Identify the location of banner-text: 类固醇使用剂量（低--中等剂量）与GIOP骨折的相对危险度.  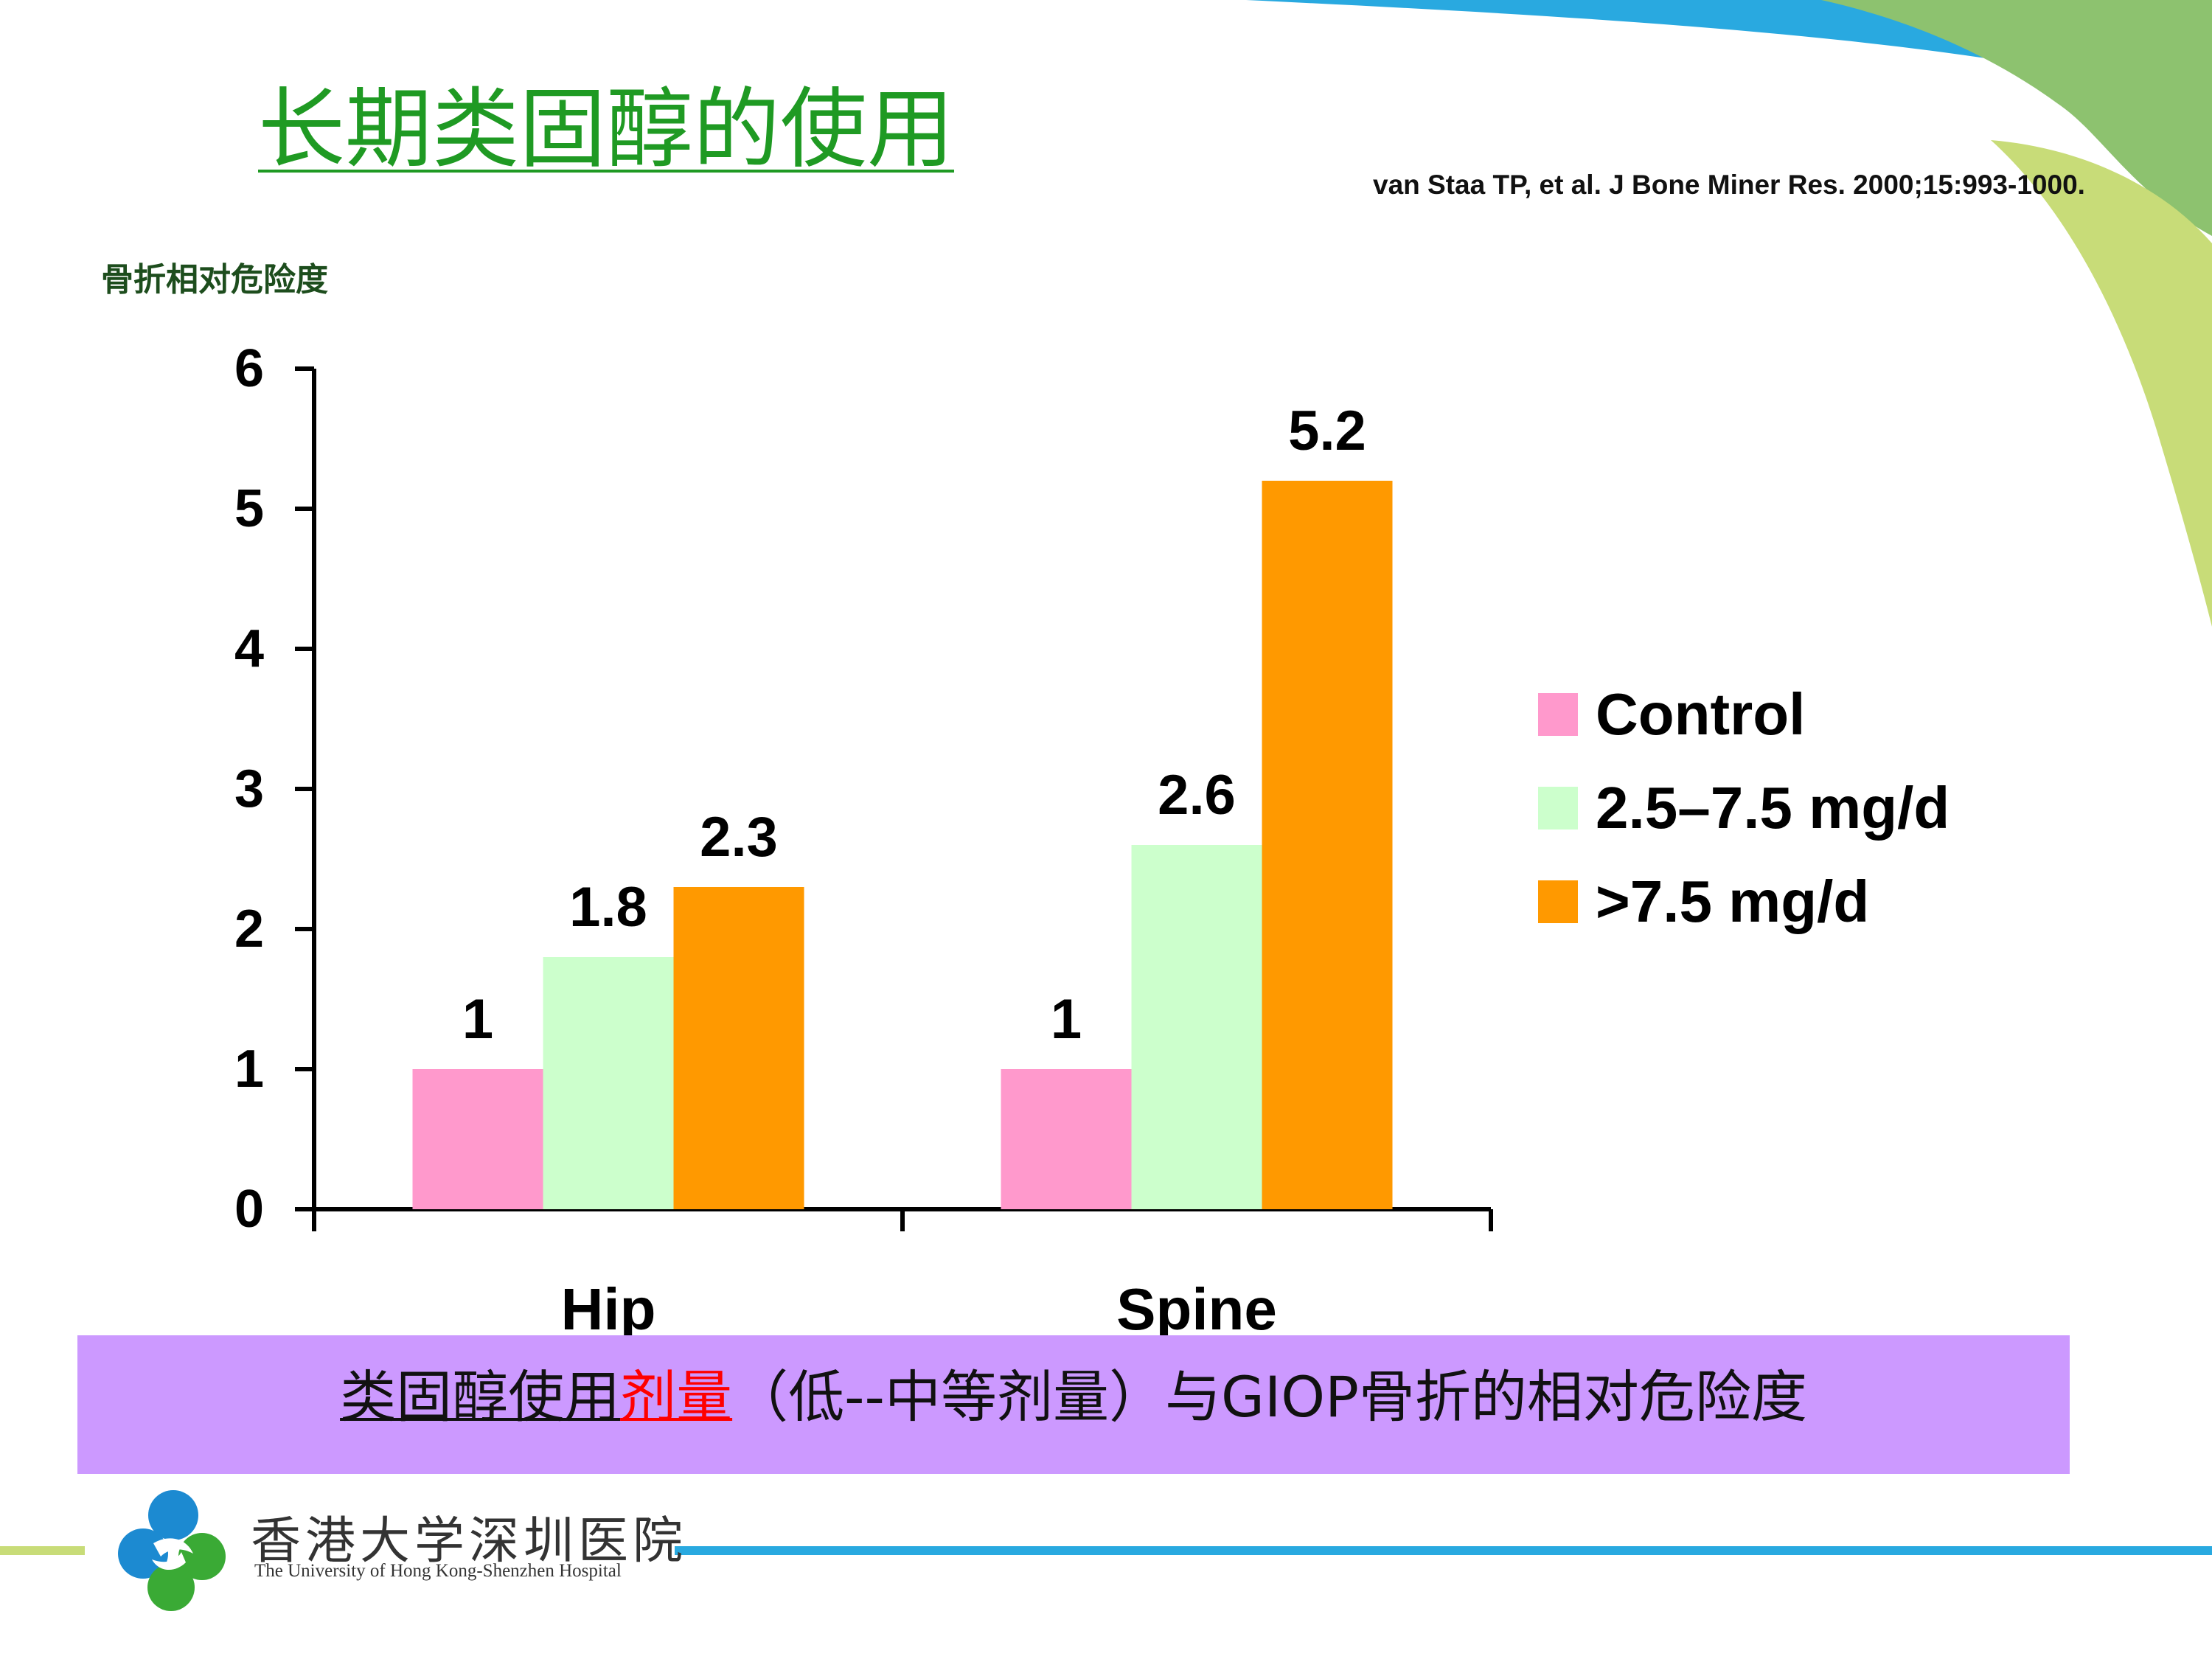
(1073, 1392).